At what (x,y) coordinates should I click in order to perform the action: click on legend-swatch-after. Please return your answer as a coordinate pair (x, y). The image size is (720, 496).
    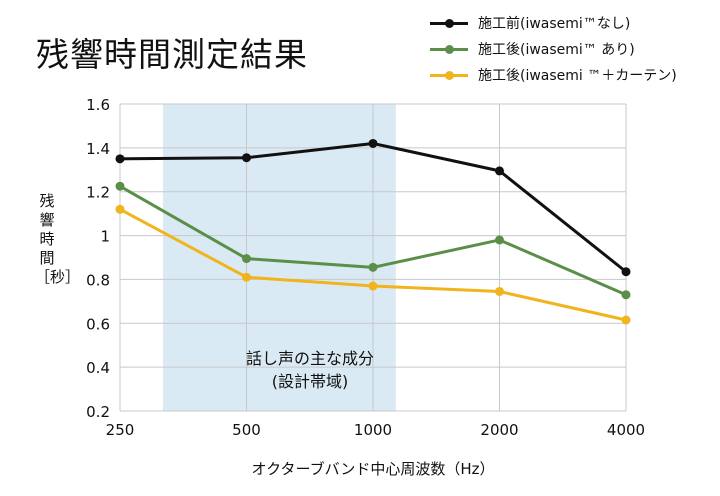
    Looking at the image, I should click on (449, 49).